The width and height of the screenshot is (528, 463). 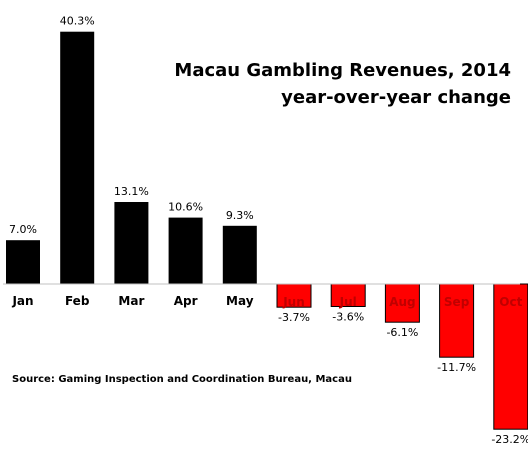 What do you see at coordinates (240, 301) in the screenshot?
I see `category-label-may: May` at bounding box center [240, 301].